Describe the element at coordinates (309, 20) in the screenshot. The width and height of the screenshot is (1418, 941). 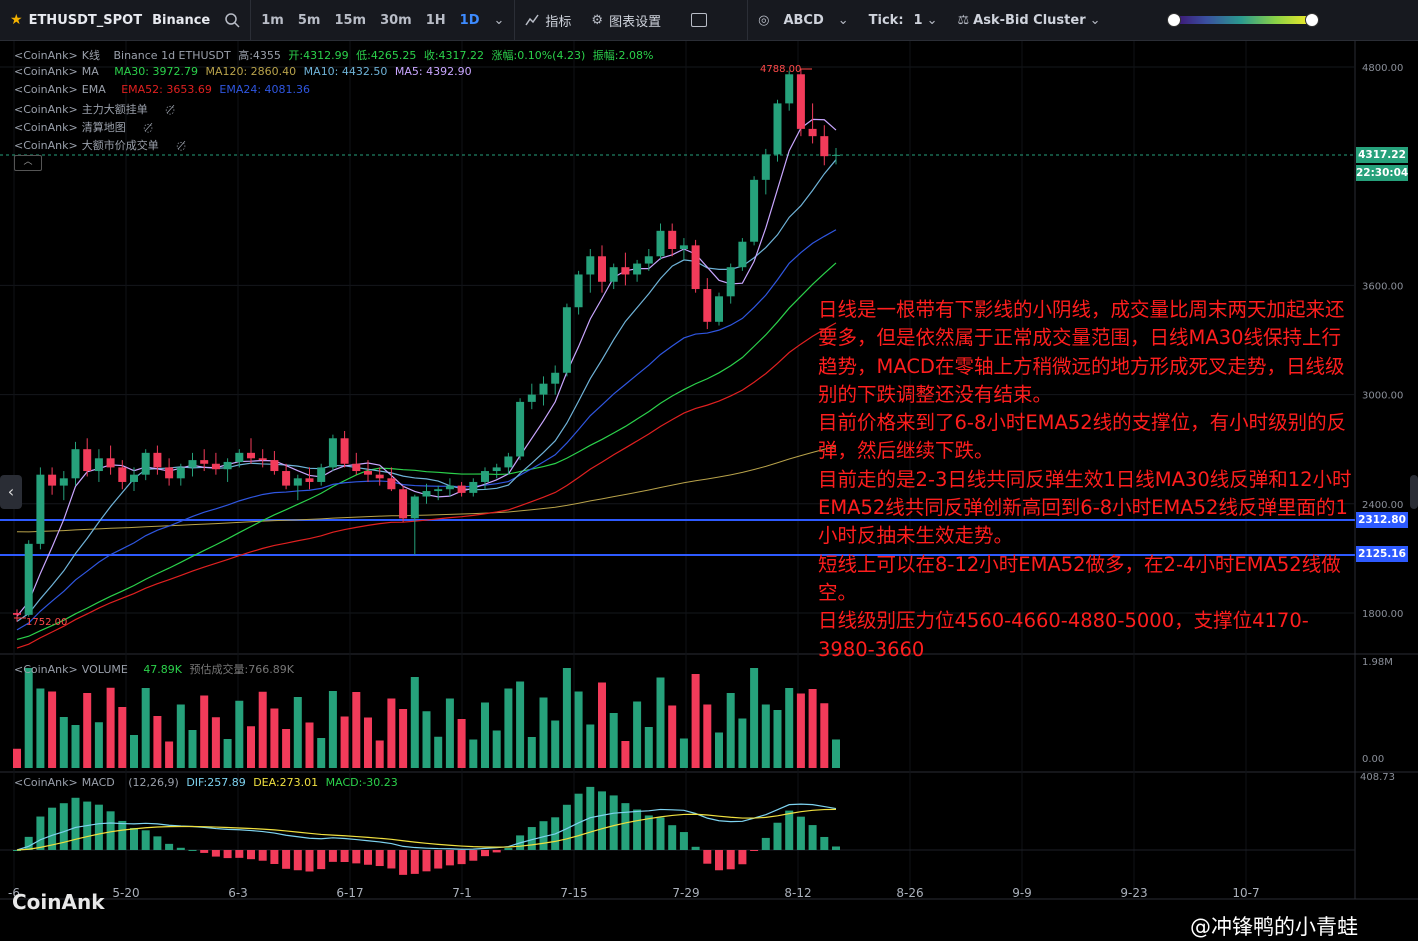
I see `timeframe-5m: 5m` at that location.